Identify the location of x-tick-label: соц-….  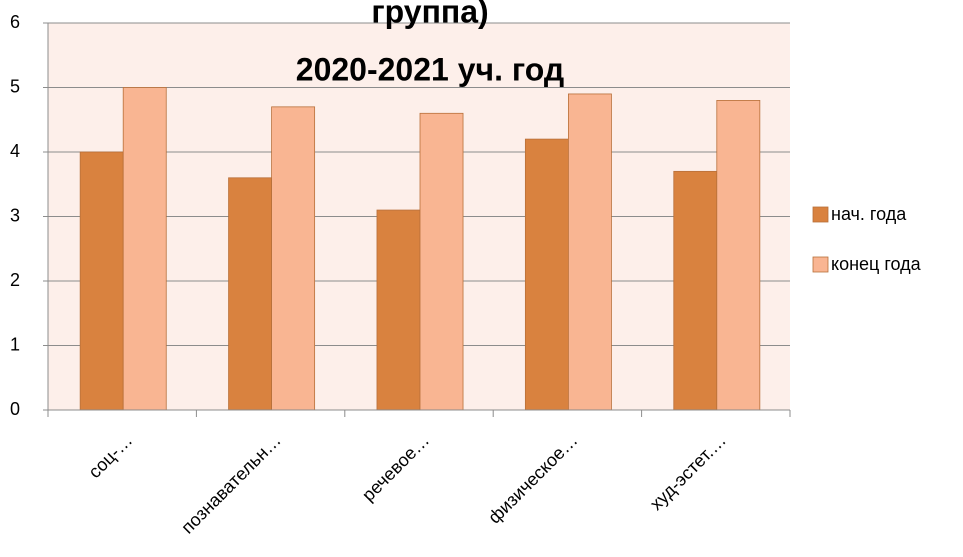
(110, 456).